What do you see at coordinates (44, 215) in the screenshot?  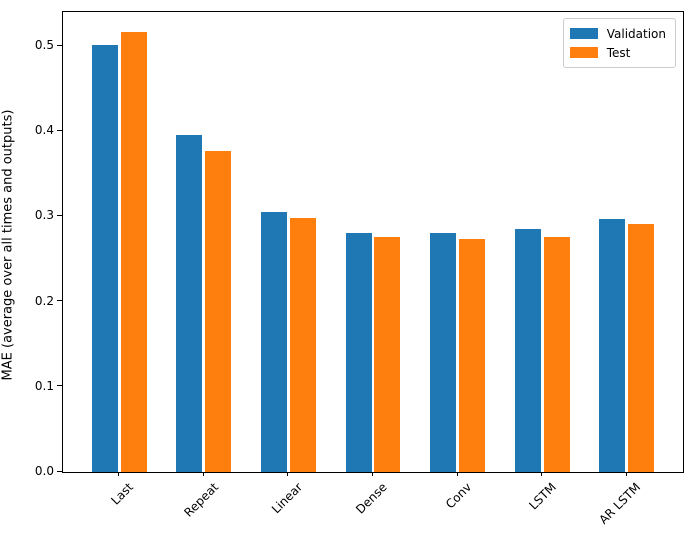 I see `y-tick-label: 0.3` at bounding box center [44, 215].